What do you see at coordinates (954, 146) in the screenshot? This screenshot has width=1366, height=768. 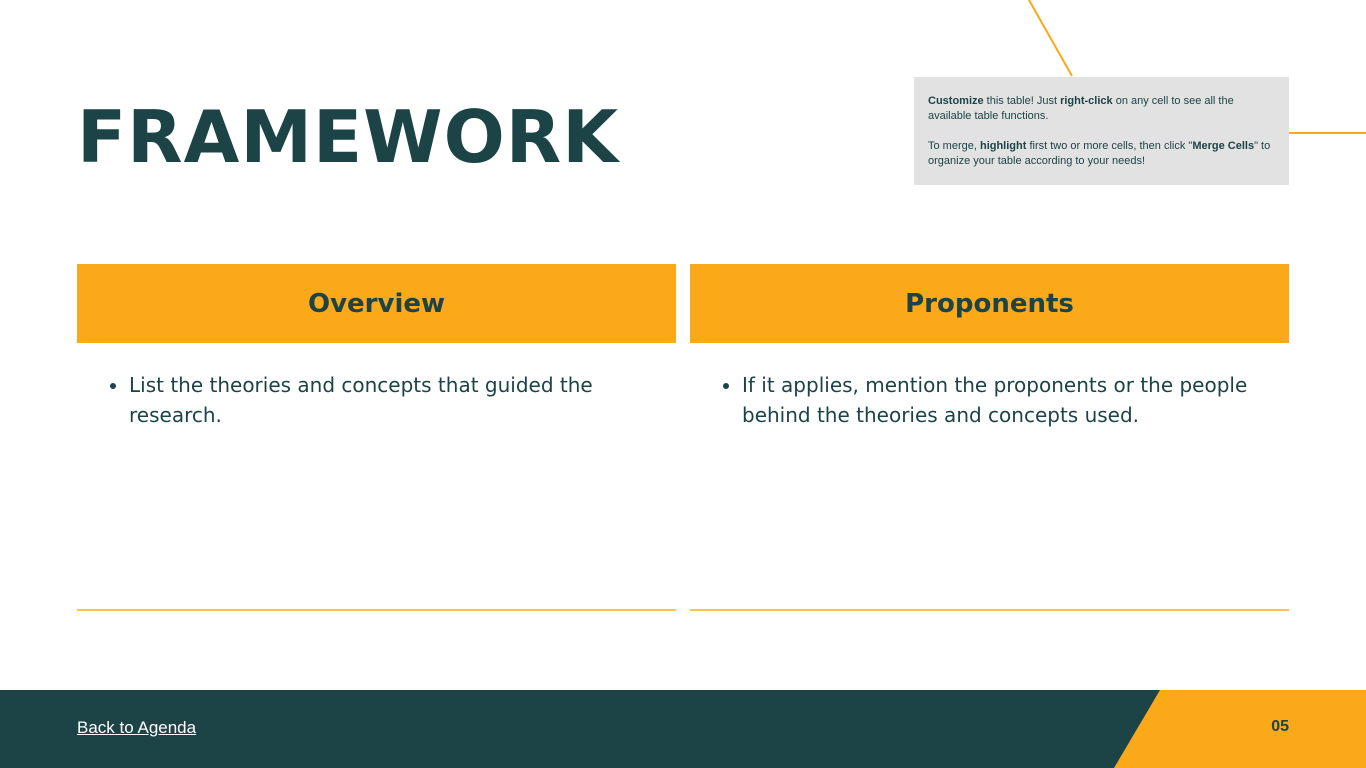 I see `tip-text: To merge,` at bounding box center [954, 146].